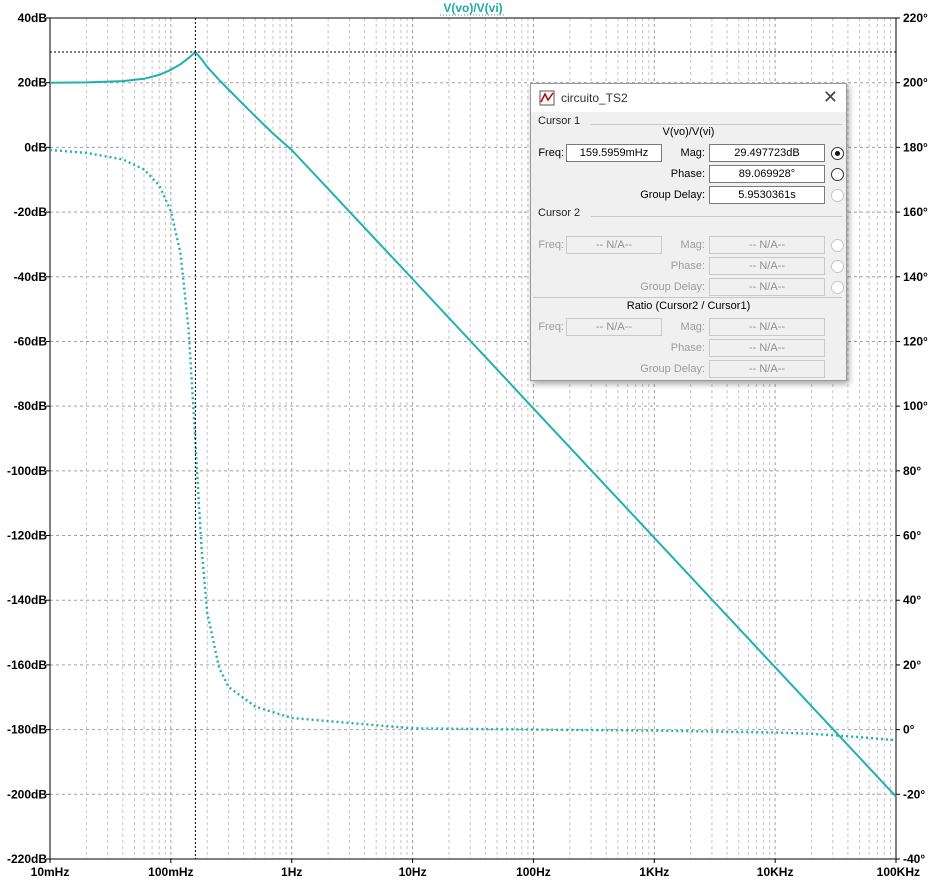  I want to click on y-right-tick-label: 0°, so click(909, 730).